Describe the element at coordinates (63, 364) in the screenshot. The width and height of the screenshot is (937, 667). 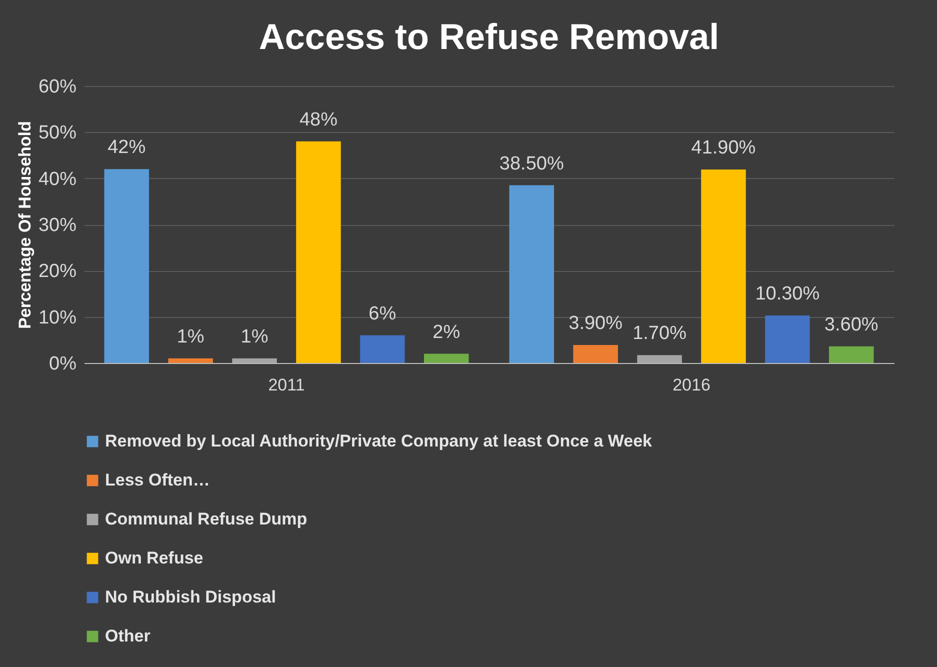
I see `y-tick-label: 0%` at that location.